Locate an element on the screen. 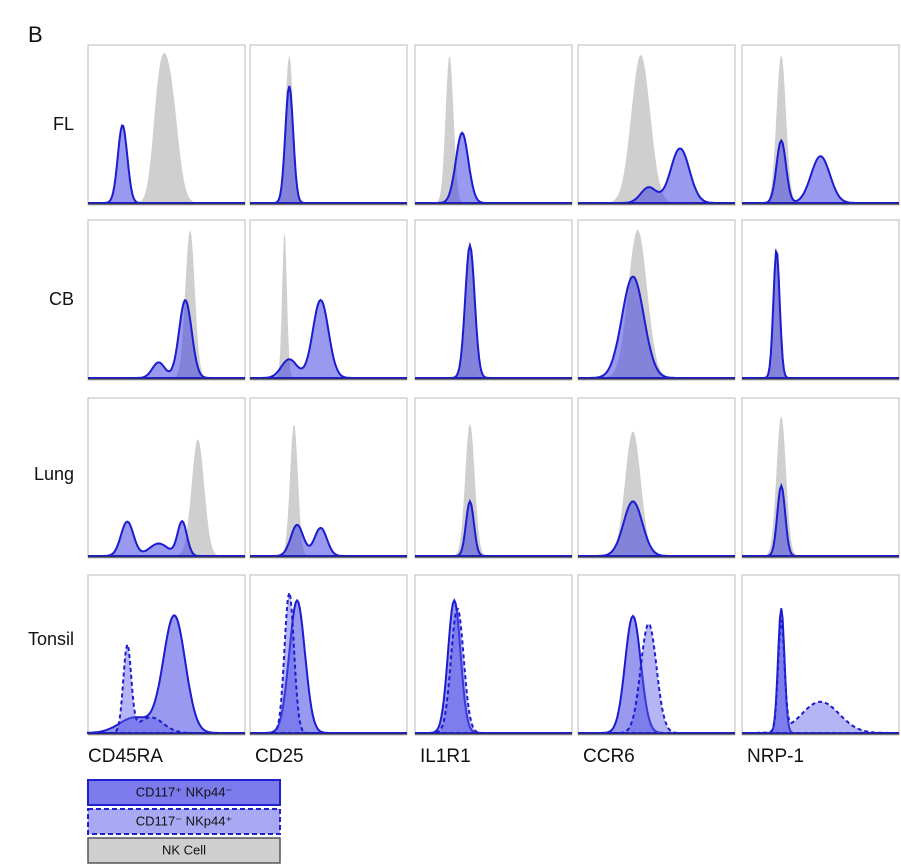 The height and width of the screenshot is (868, 901). legend: CD117⁺ NKp44⁻ CD117⁻ NKp44⁺ NK Cell is located at coordinates (184, 821).